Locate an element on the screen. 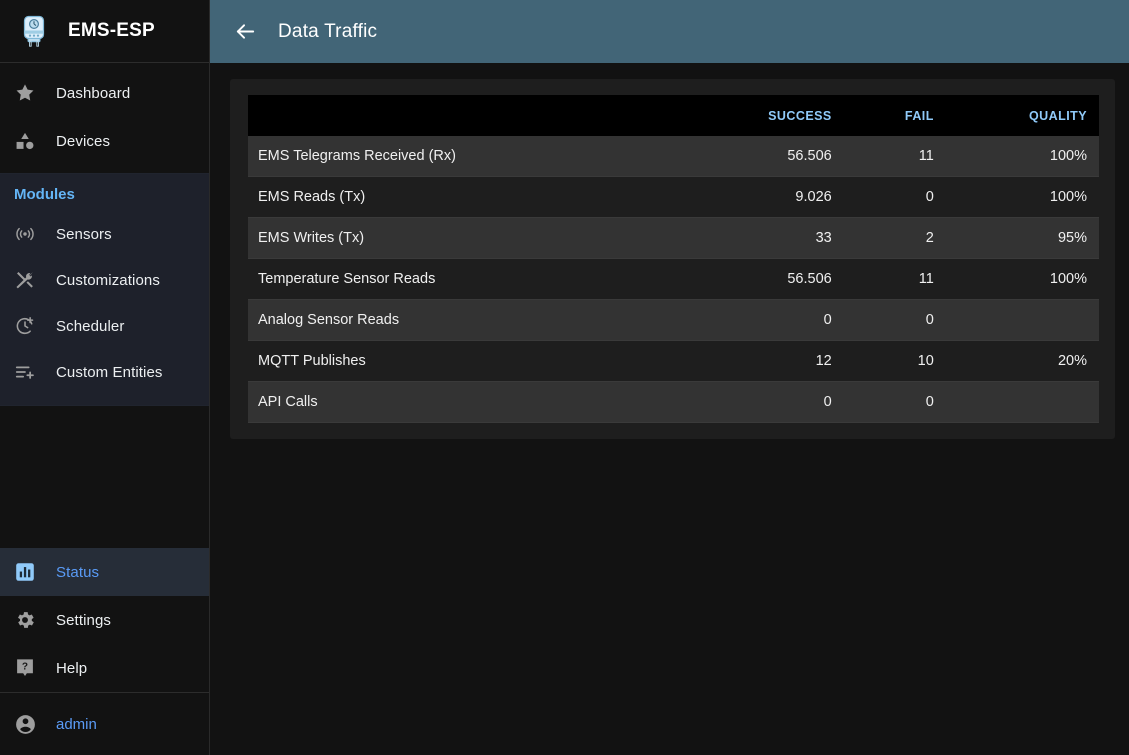  modules-section-header: Modules is located at coordinates (44, 194).